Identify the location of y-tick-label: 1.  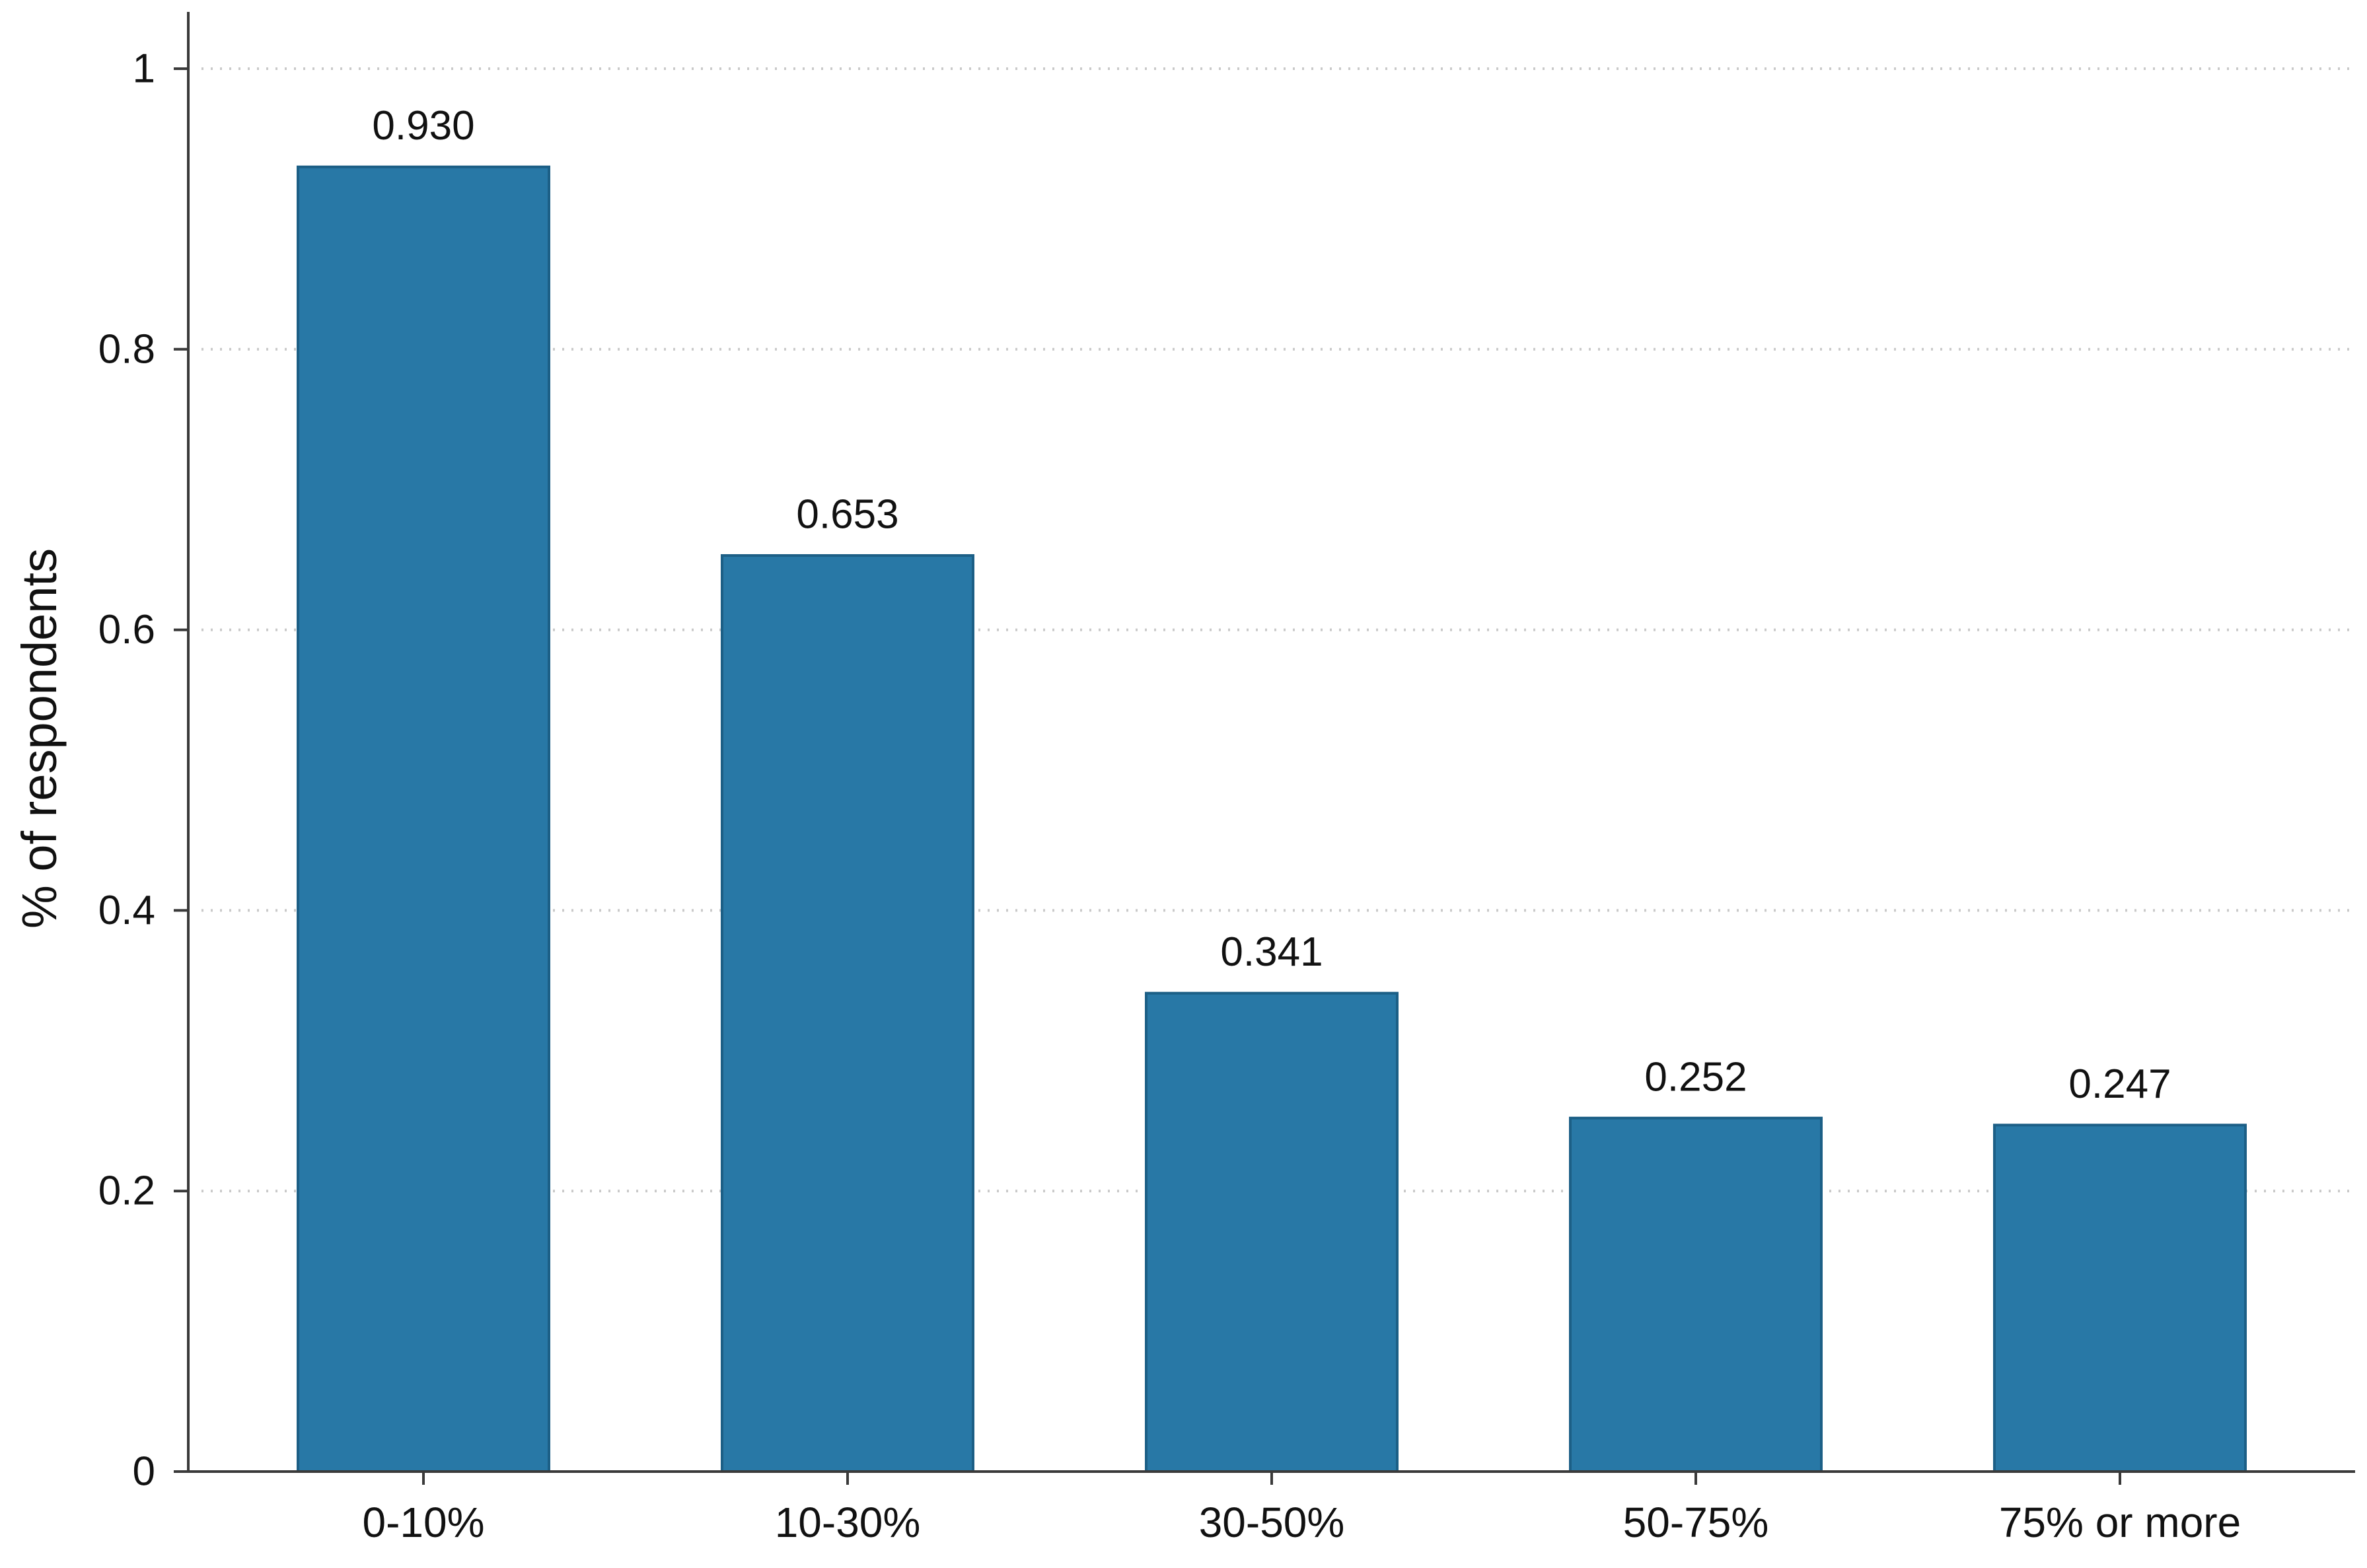
(144, 69).